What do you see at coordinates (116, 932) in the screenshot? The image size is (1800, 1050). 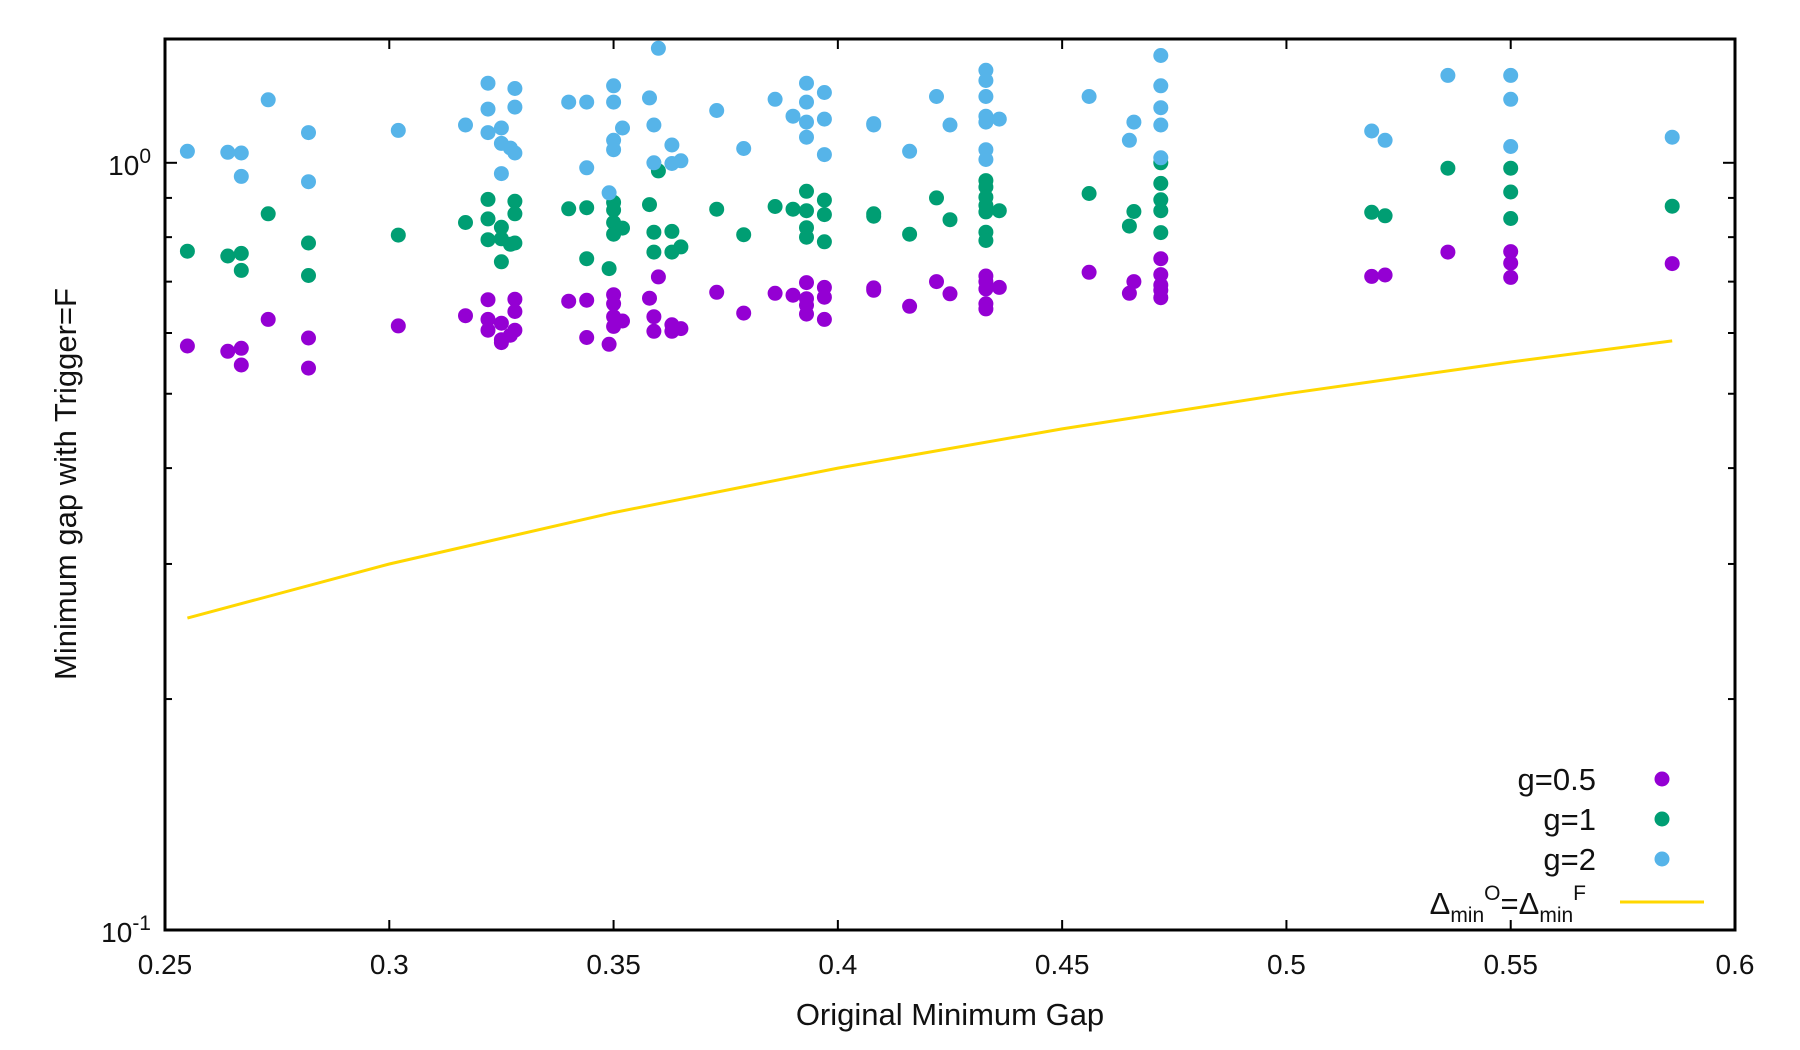 I see `y-tick-label-bottom-base: 10` at bounding box center [116, 932].